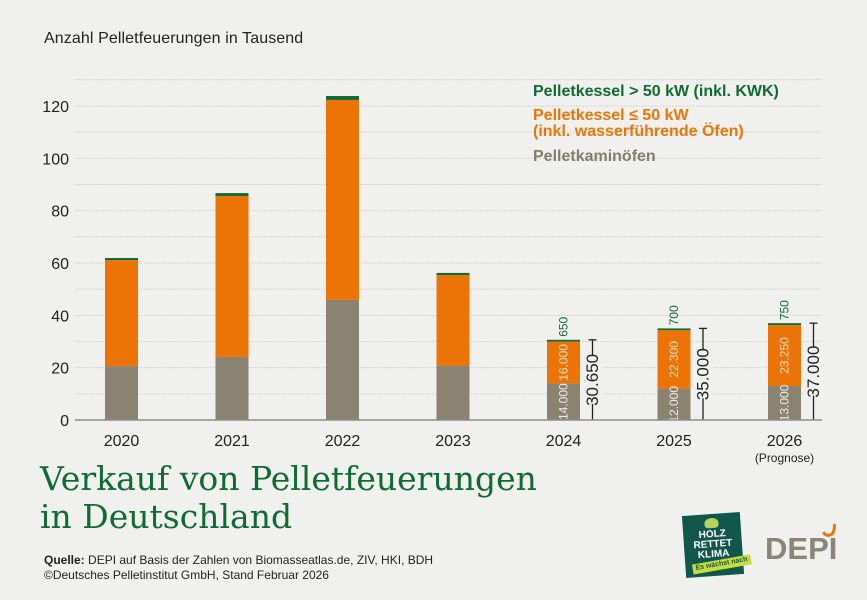 The width and height of the screenshot is (867, 600). What do you see at coordinates (785, 310) in the screenshot?
I see `data-label-green: 750` at bounding box center [785, 310].